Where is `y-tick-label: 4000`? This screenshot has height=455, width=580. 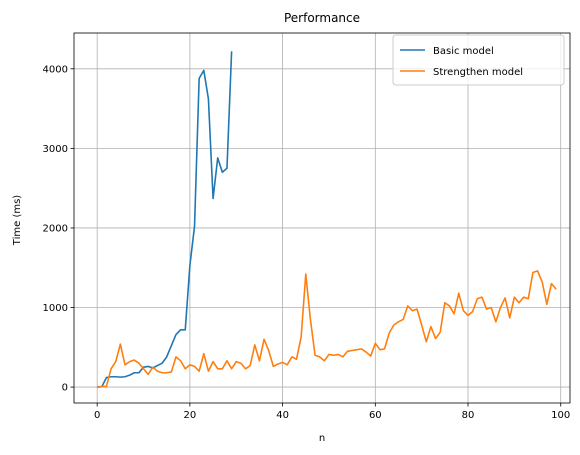
y-tick-label: 4000 is located at coordinates (55, 69).